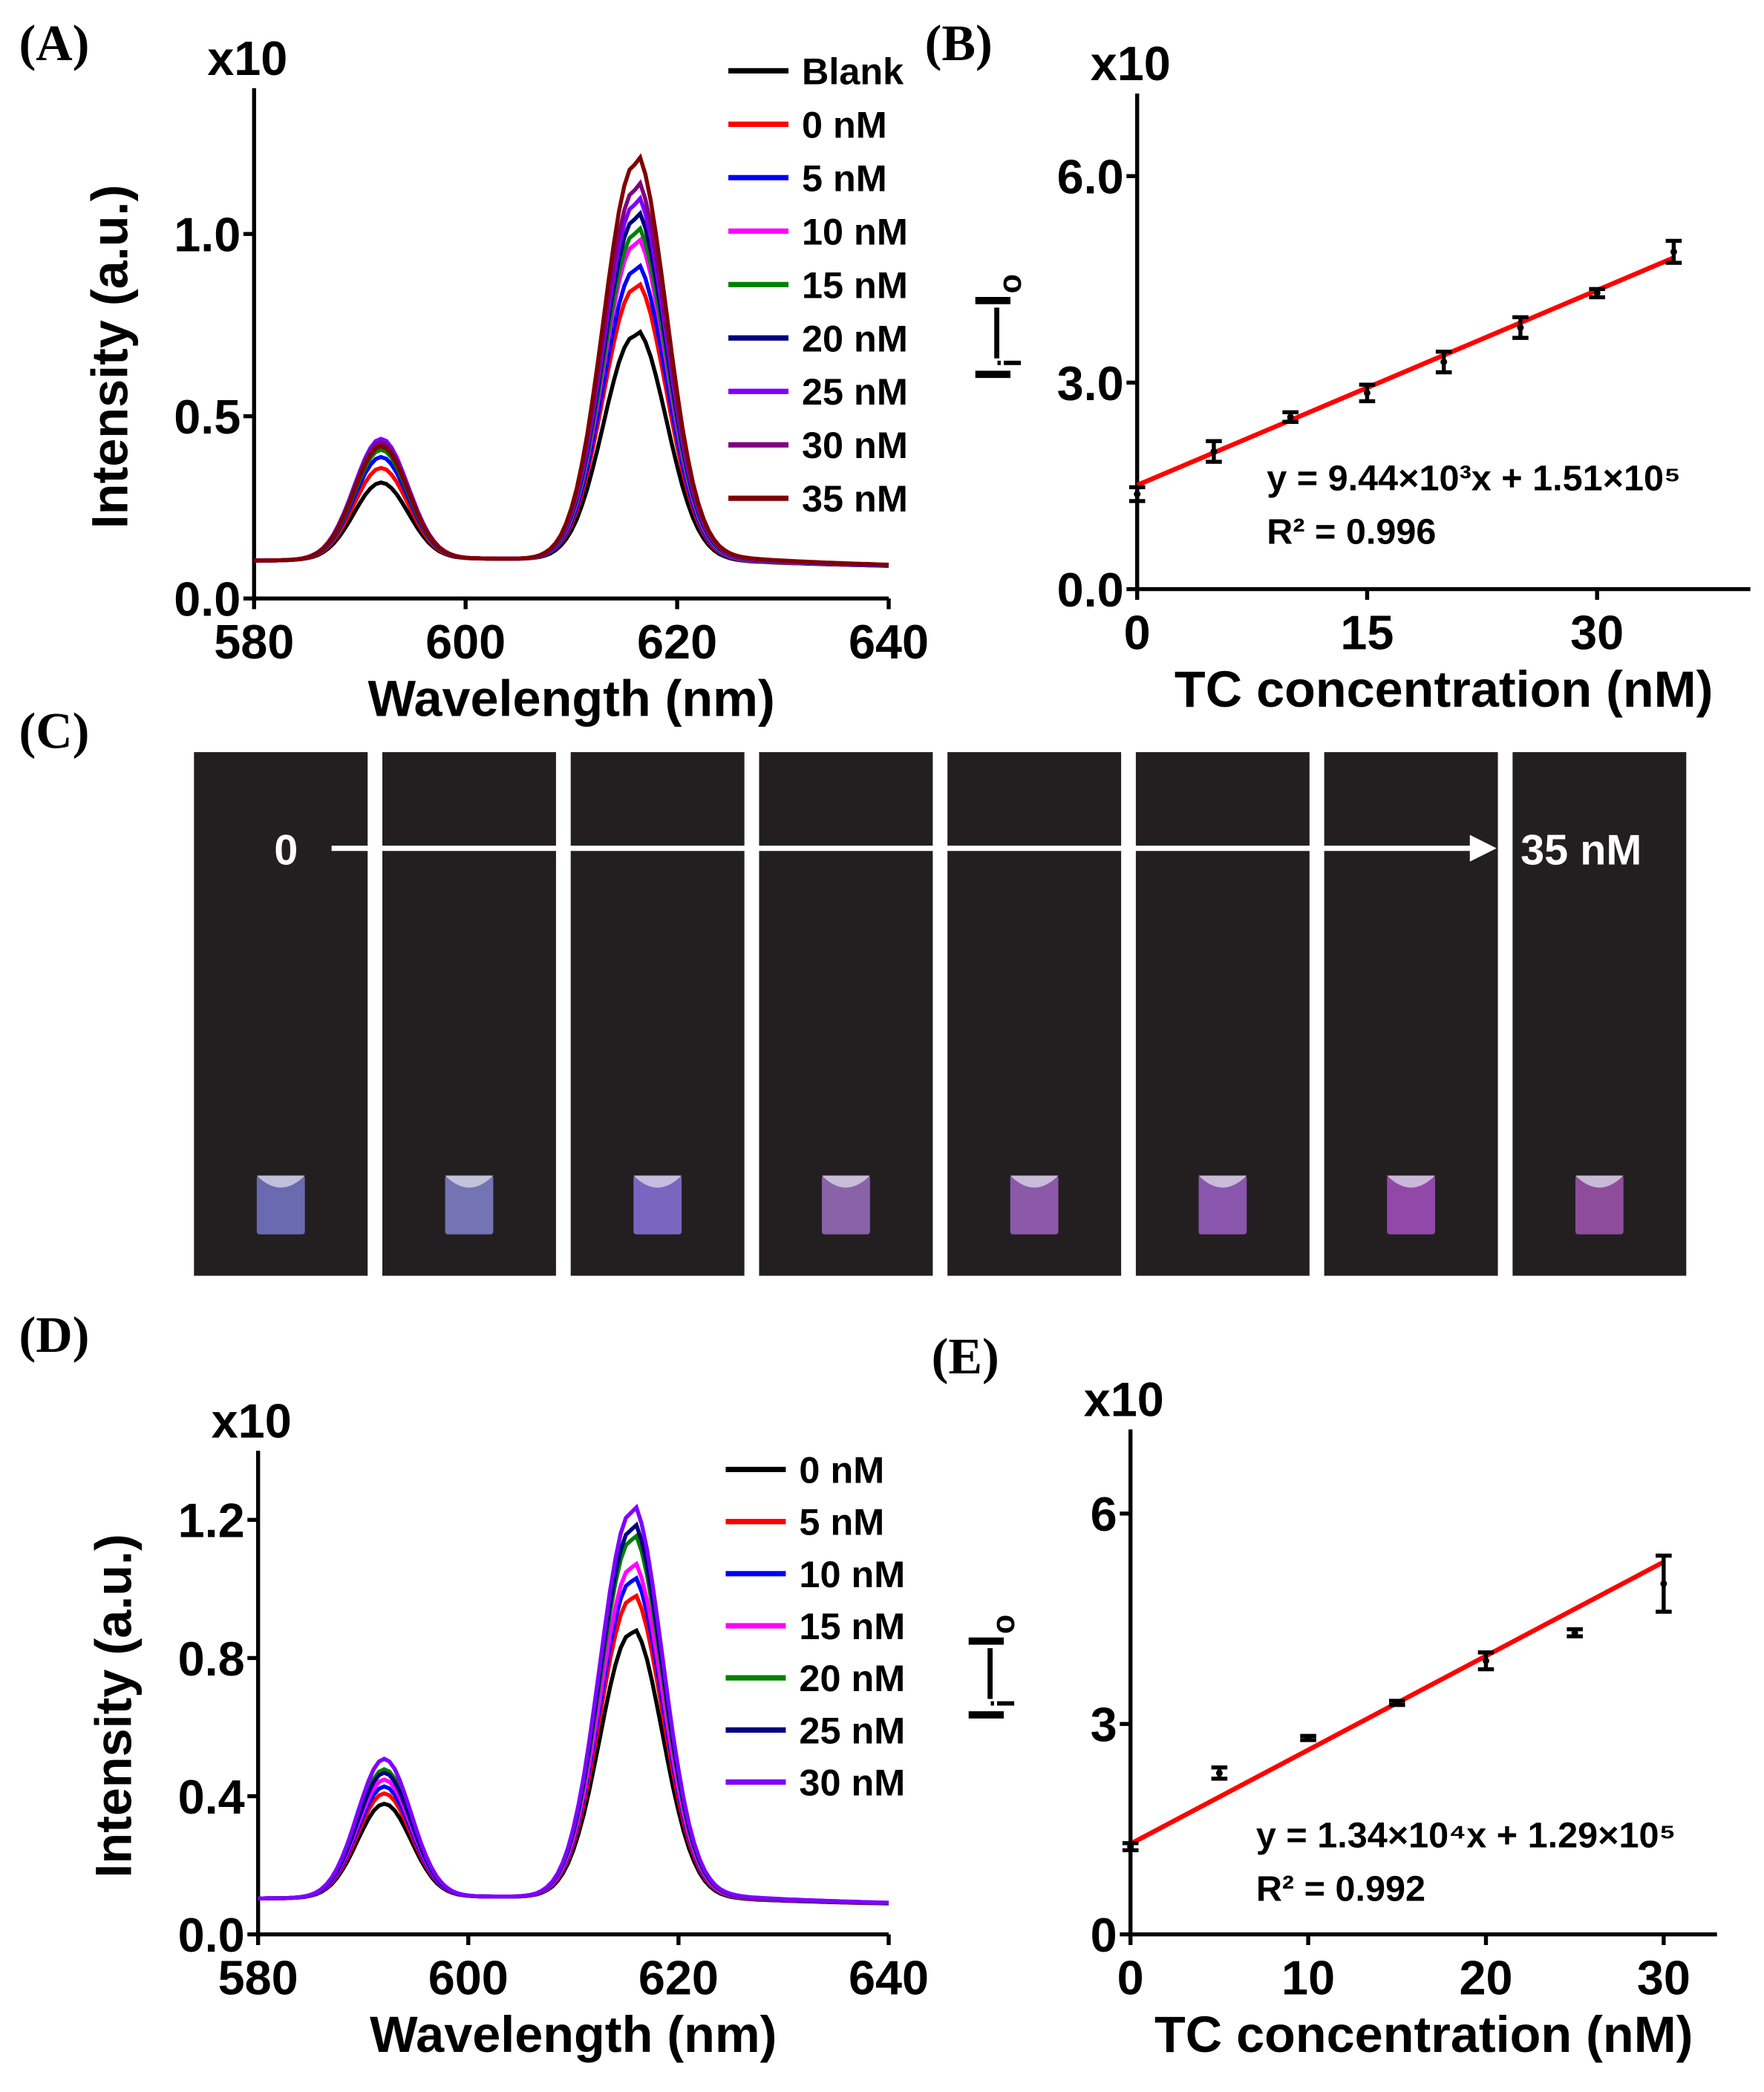  I want to click on x-axis-label: Wavelength (nm), so click(571, 699).